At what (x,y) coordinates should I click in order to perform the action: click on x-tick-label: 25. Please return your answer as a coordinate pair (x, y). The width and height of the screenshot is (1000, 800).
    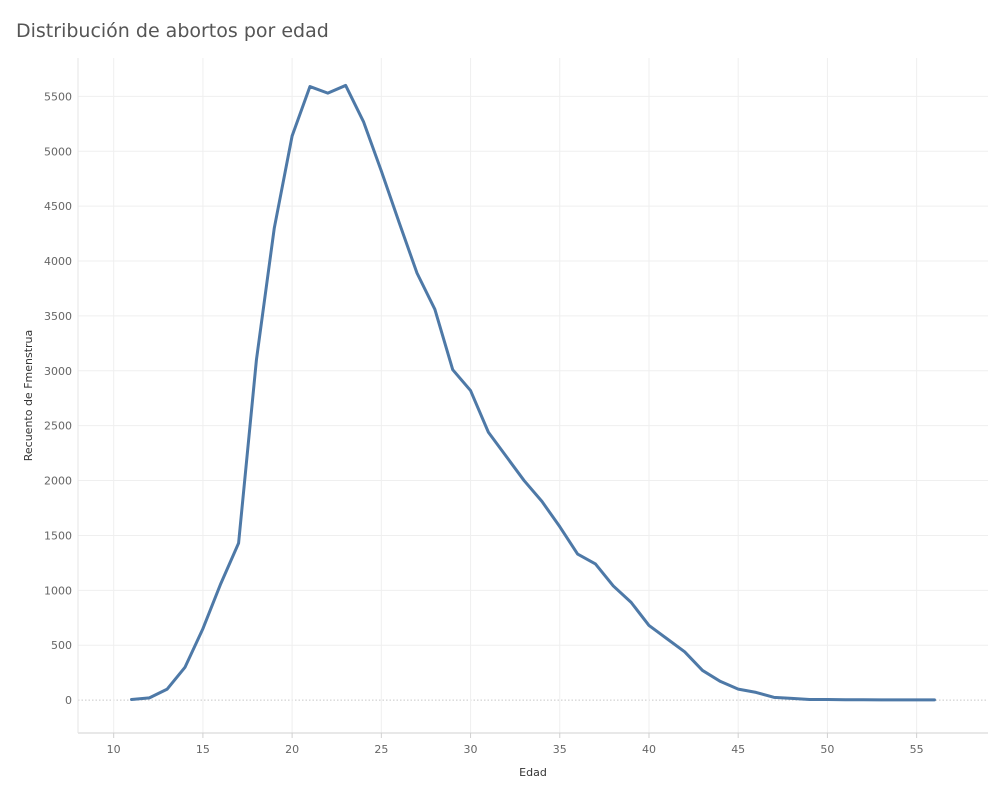
    Looking at the image, I should click on (381, 749).